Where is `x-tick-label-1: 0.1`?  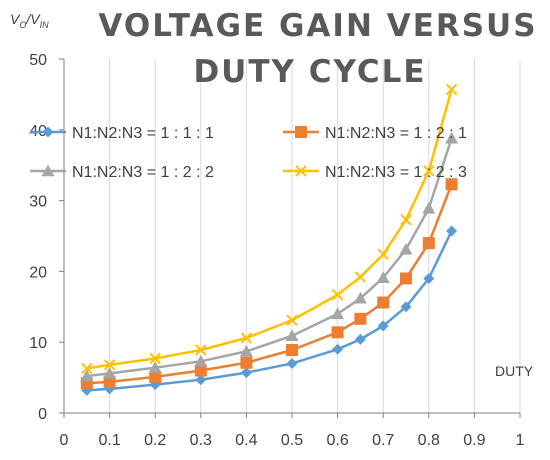 x-tick-label-1: 0.1 is located at coordinates (109, 440).